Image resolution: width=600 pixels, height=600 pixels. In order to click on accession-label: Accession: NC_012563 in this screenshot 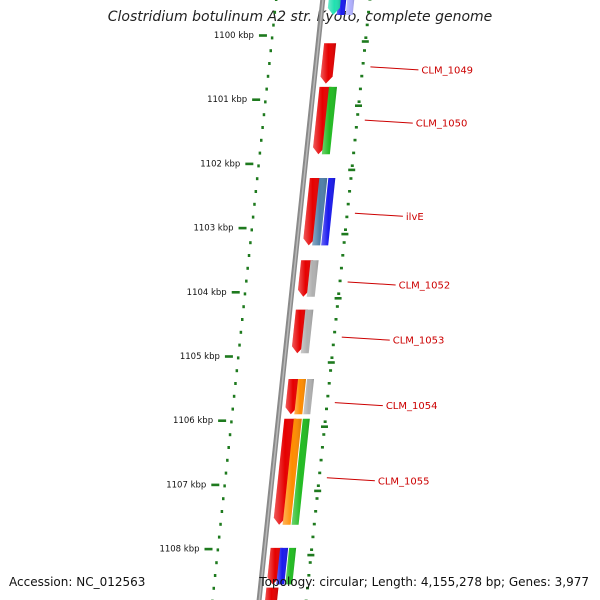, I will do `click(77, 582)`.